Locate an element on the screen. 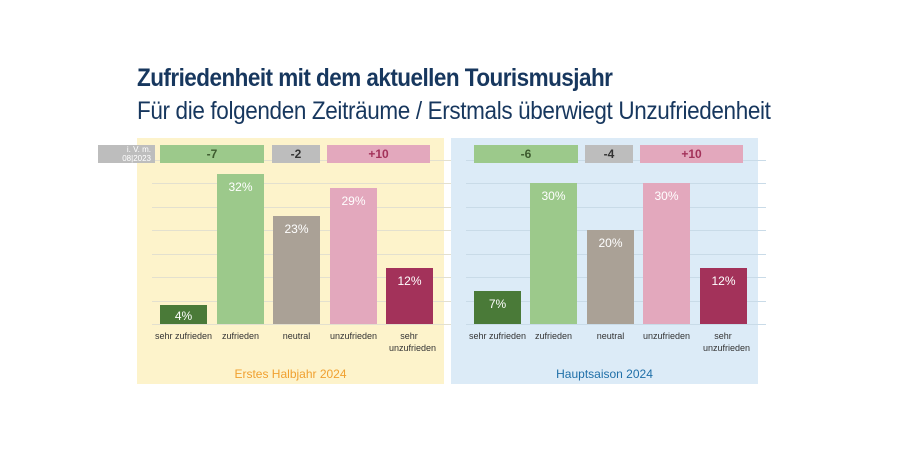  bar-value-label: 32% is located at coordinates (240, 186).